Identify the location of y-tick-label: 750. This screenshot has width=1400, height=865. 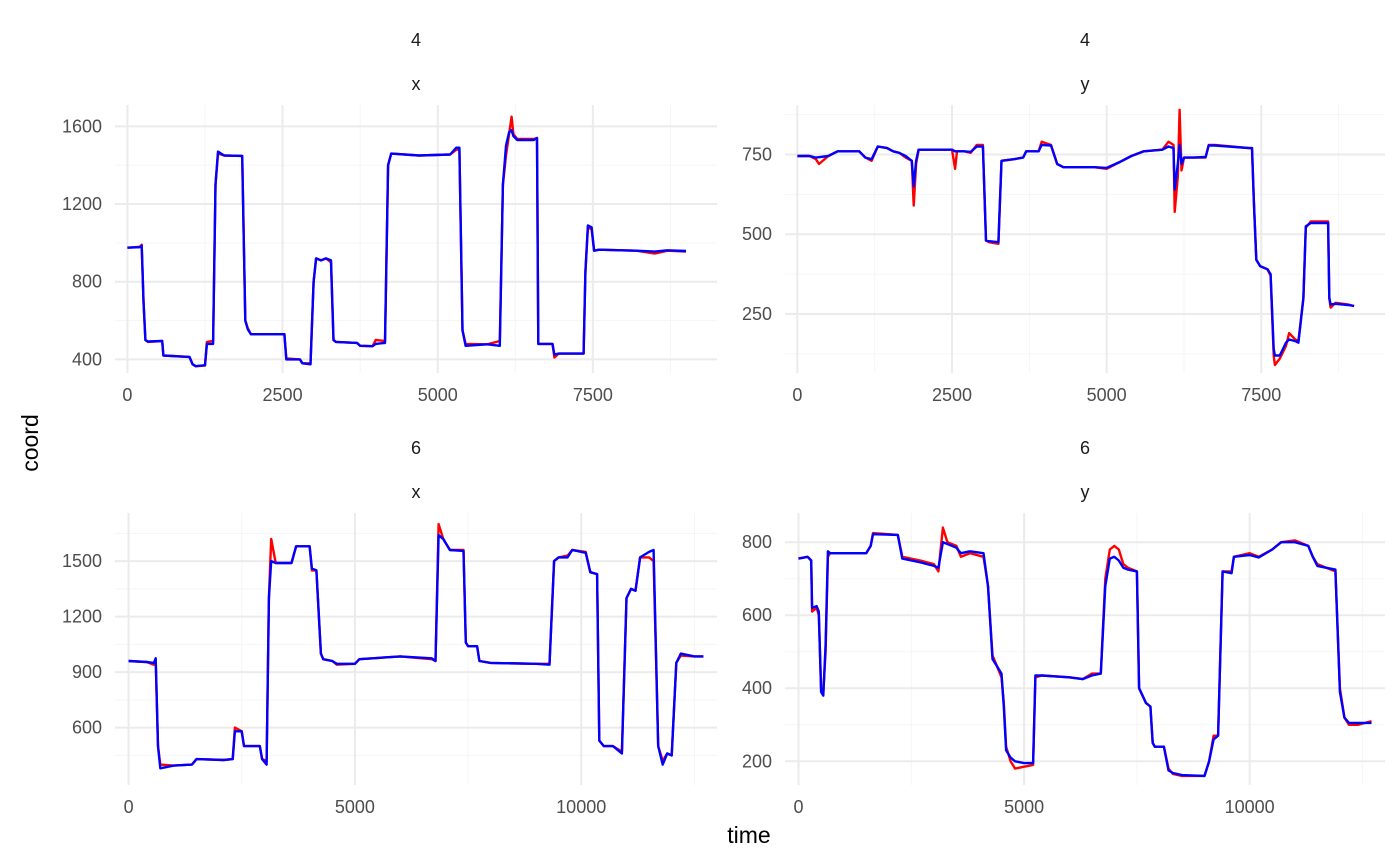
(757, 154).